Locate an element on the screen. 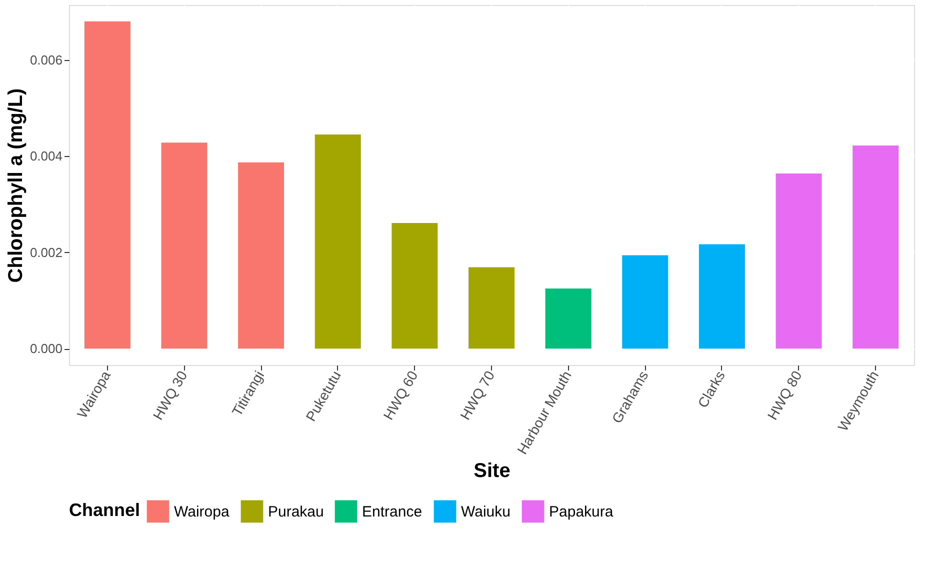  y-tick-label: 0.004 is located at coordinates (46, 156).